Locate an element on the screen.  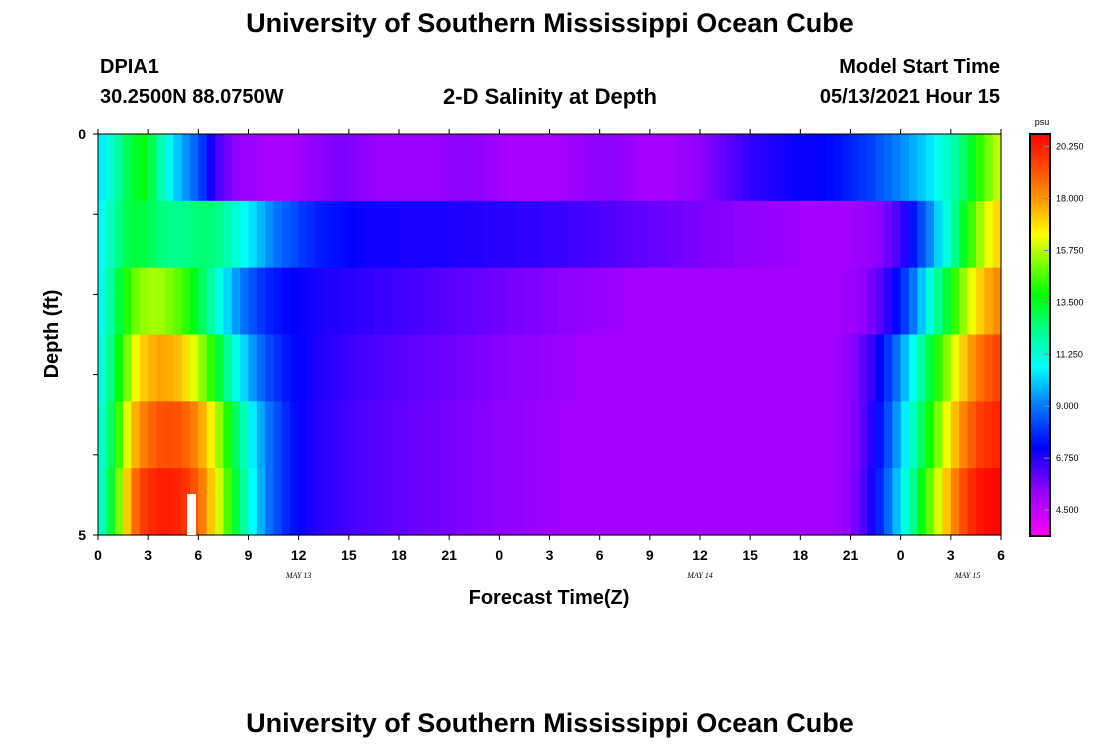
colorbar-tick-label: 11.250 is located at coordinates (1069, 354).